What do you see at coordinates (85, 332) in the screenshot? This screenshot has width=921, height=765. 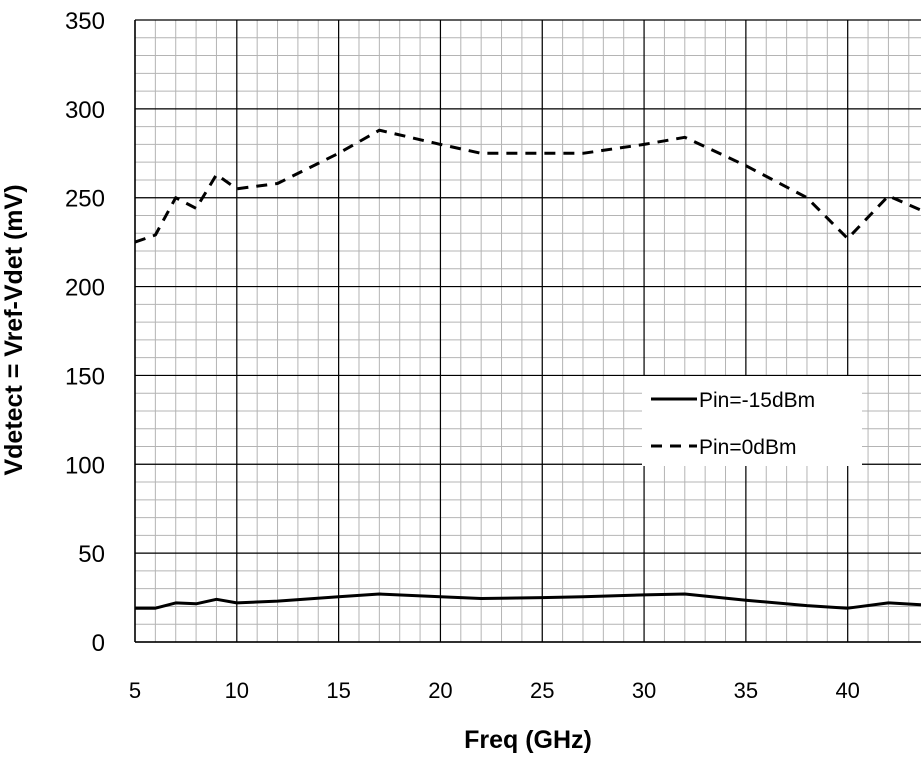 I see `y-tick-labels: 0 50 100 150 200 250 300 350` at bounding box center [85, 332].